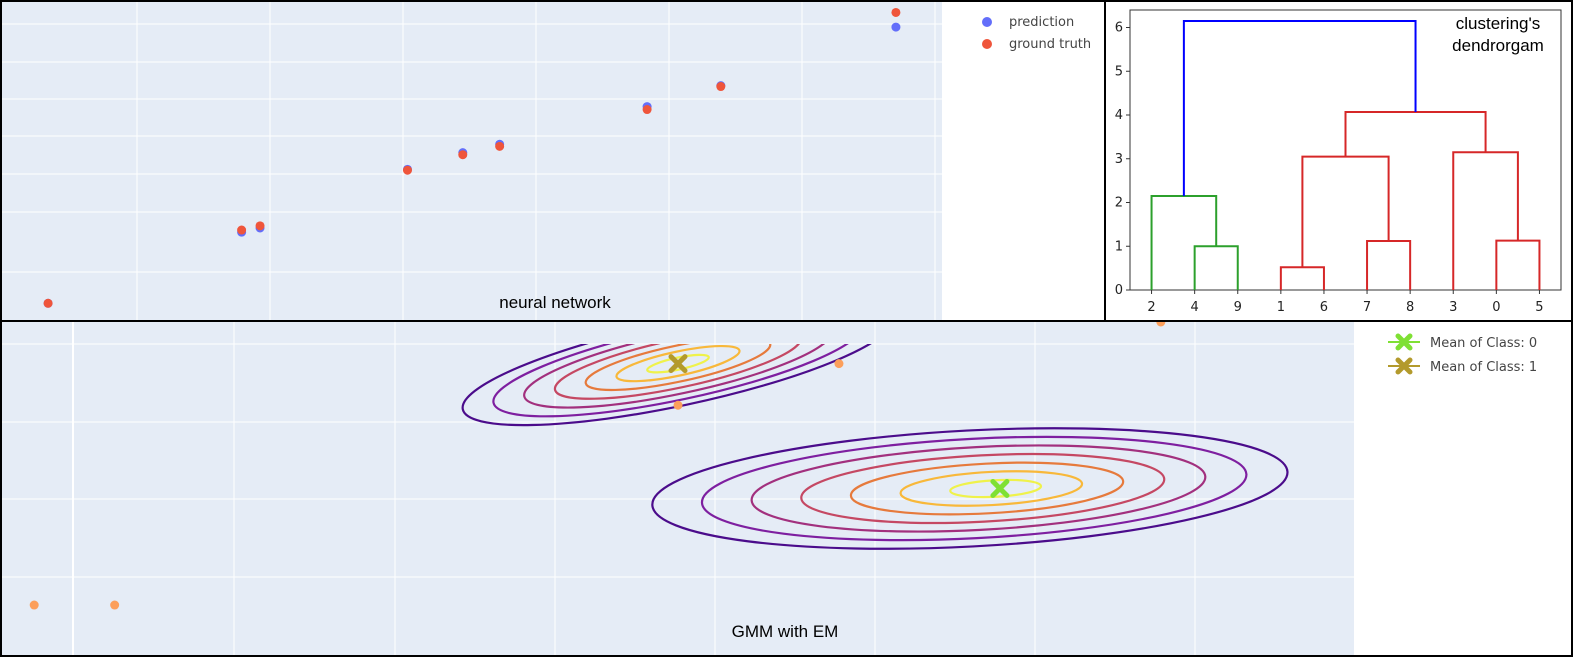 The image size is (1573, 657). Describe the element at coordinates (1238, 307) in the screenshot. I see `leaf-label: 9` at that location.